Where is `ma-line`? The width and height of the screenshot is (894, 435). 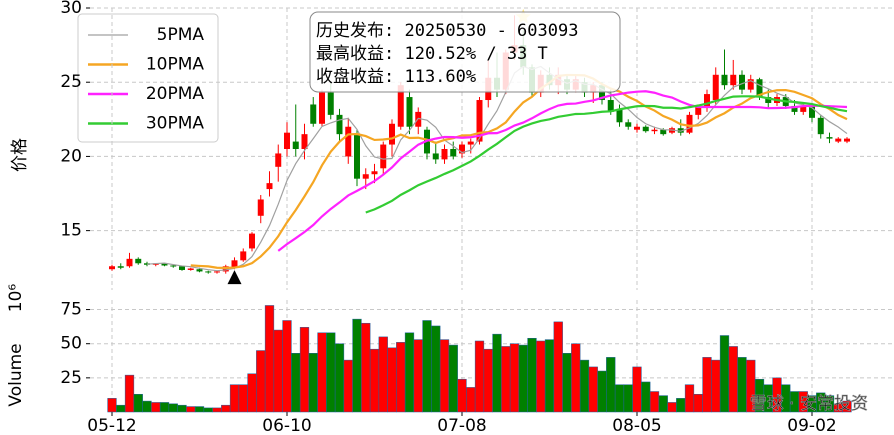
ma-line is located at coordinates (606, 154).